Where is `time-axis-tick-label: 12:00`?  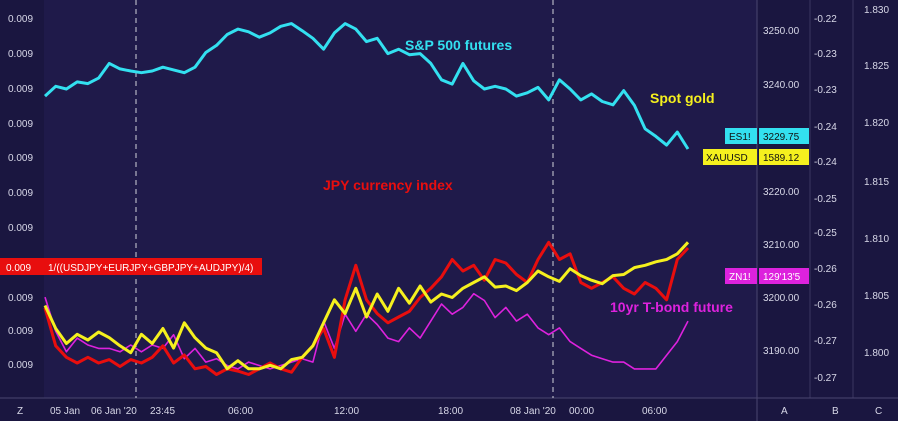 time-axis-tick-label: 12:00 is located at coordinates (346, 411).